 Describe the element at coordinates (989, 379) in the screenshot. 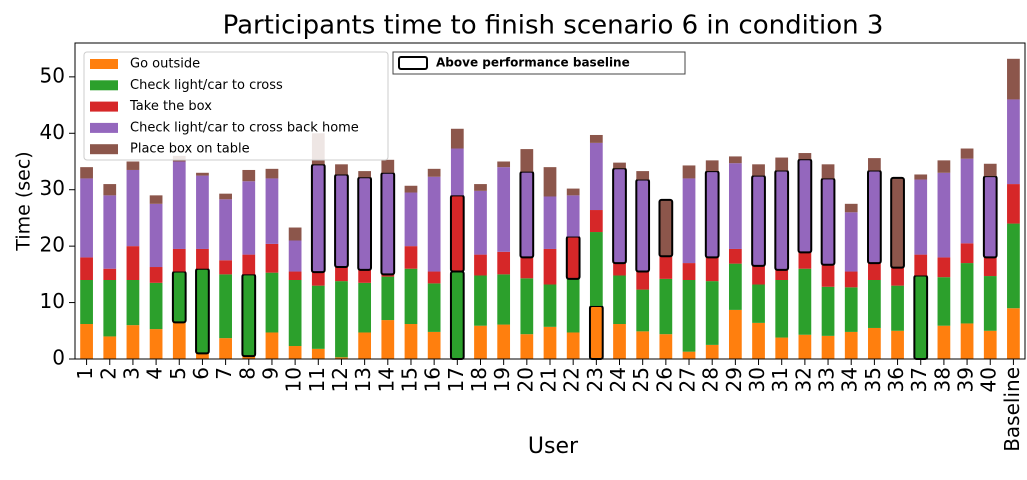

I see `x-tick-label: 40` at that location.